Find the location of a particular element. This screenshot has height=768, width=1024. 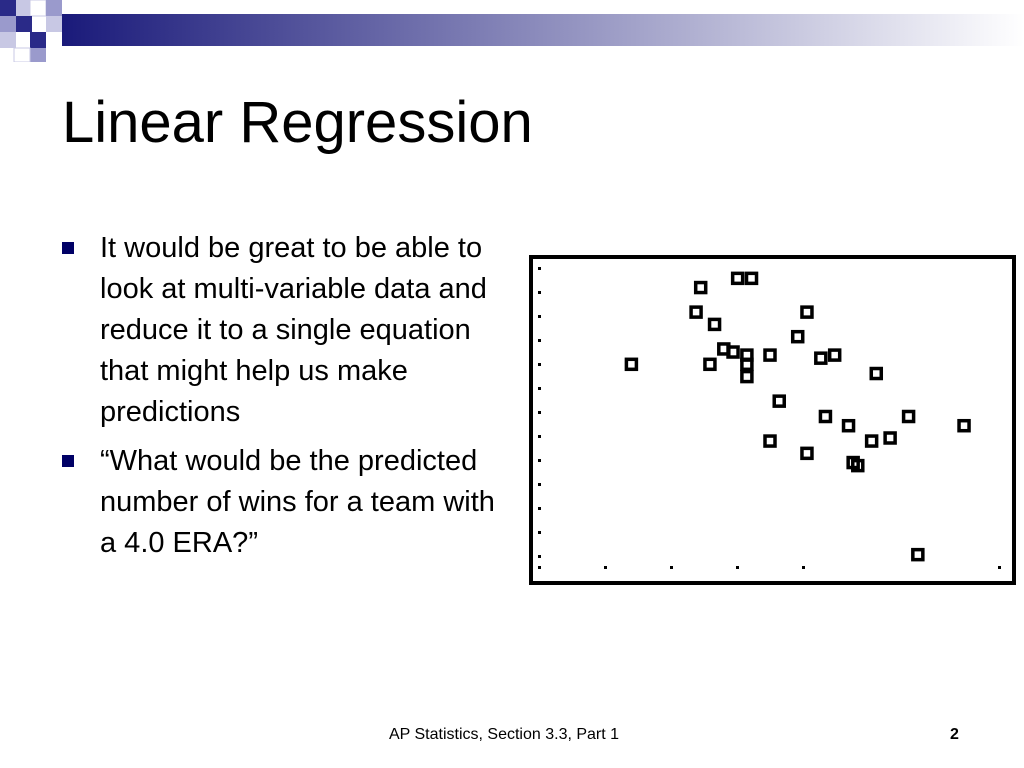

data-points is located at coordinates (797, 416).